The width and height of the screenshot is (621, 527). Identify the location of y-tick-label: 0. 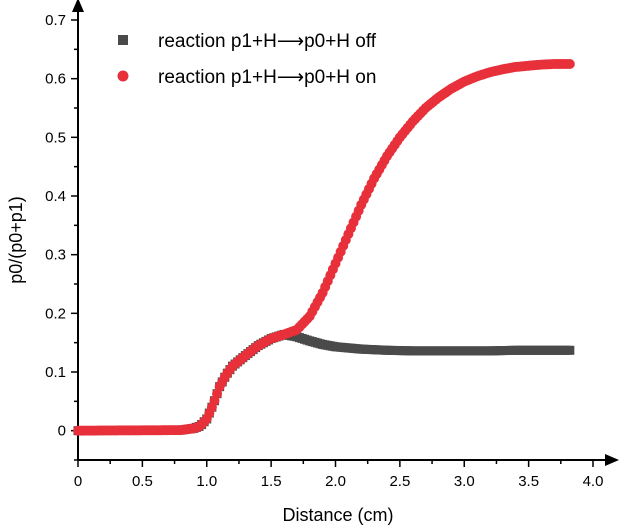
(62, 431).